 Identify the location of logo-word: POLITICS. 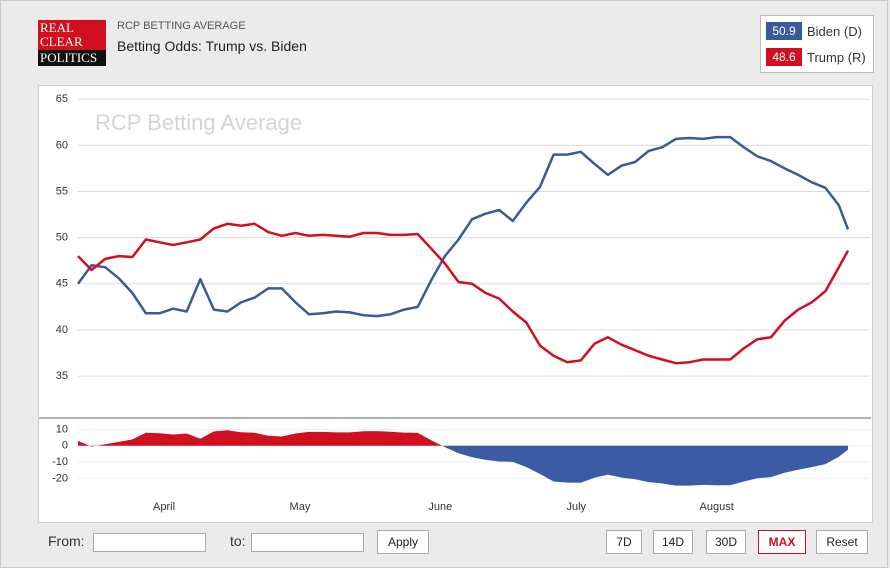
(68, 57).